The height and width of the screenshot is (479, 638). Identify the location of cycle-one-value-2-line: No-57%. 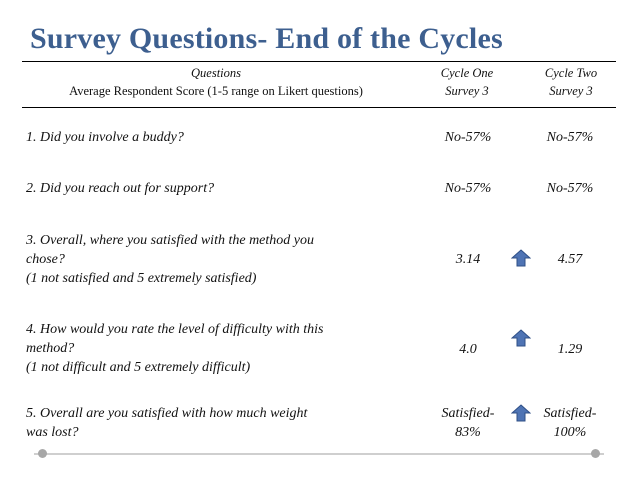
(468, 188).